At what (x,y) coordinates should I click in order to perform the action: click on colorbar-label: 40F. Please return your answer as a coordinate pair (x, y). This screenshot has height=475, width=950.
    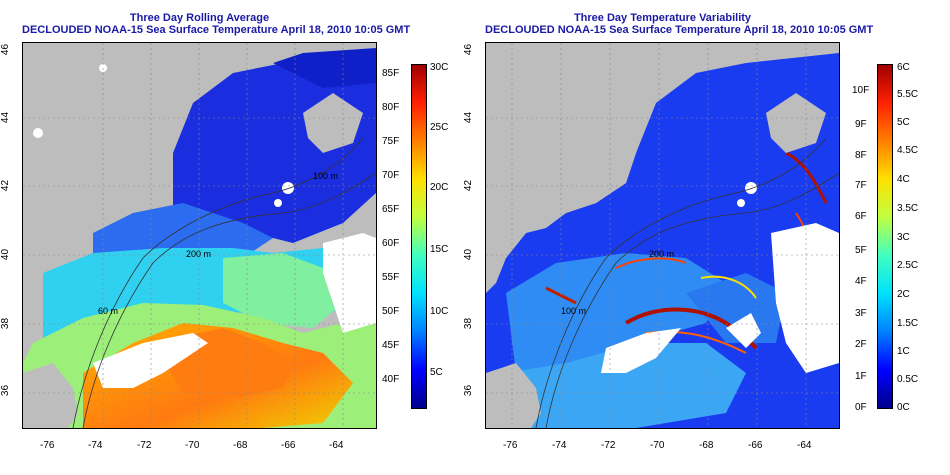
    Looking at the image, I should click on (391, 379).